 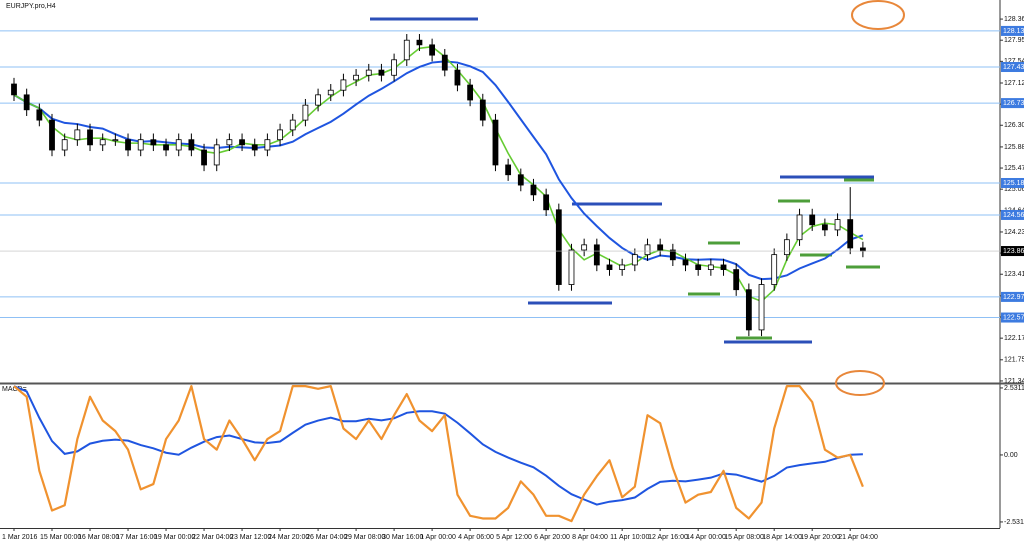 What do you see at coordinates (782, 537) in the screenshot?
I see `x-tick-label: 18 Apr 14:00` at bounding box center [782, 537].